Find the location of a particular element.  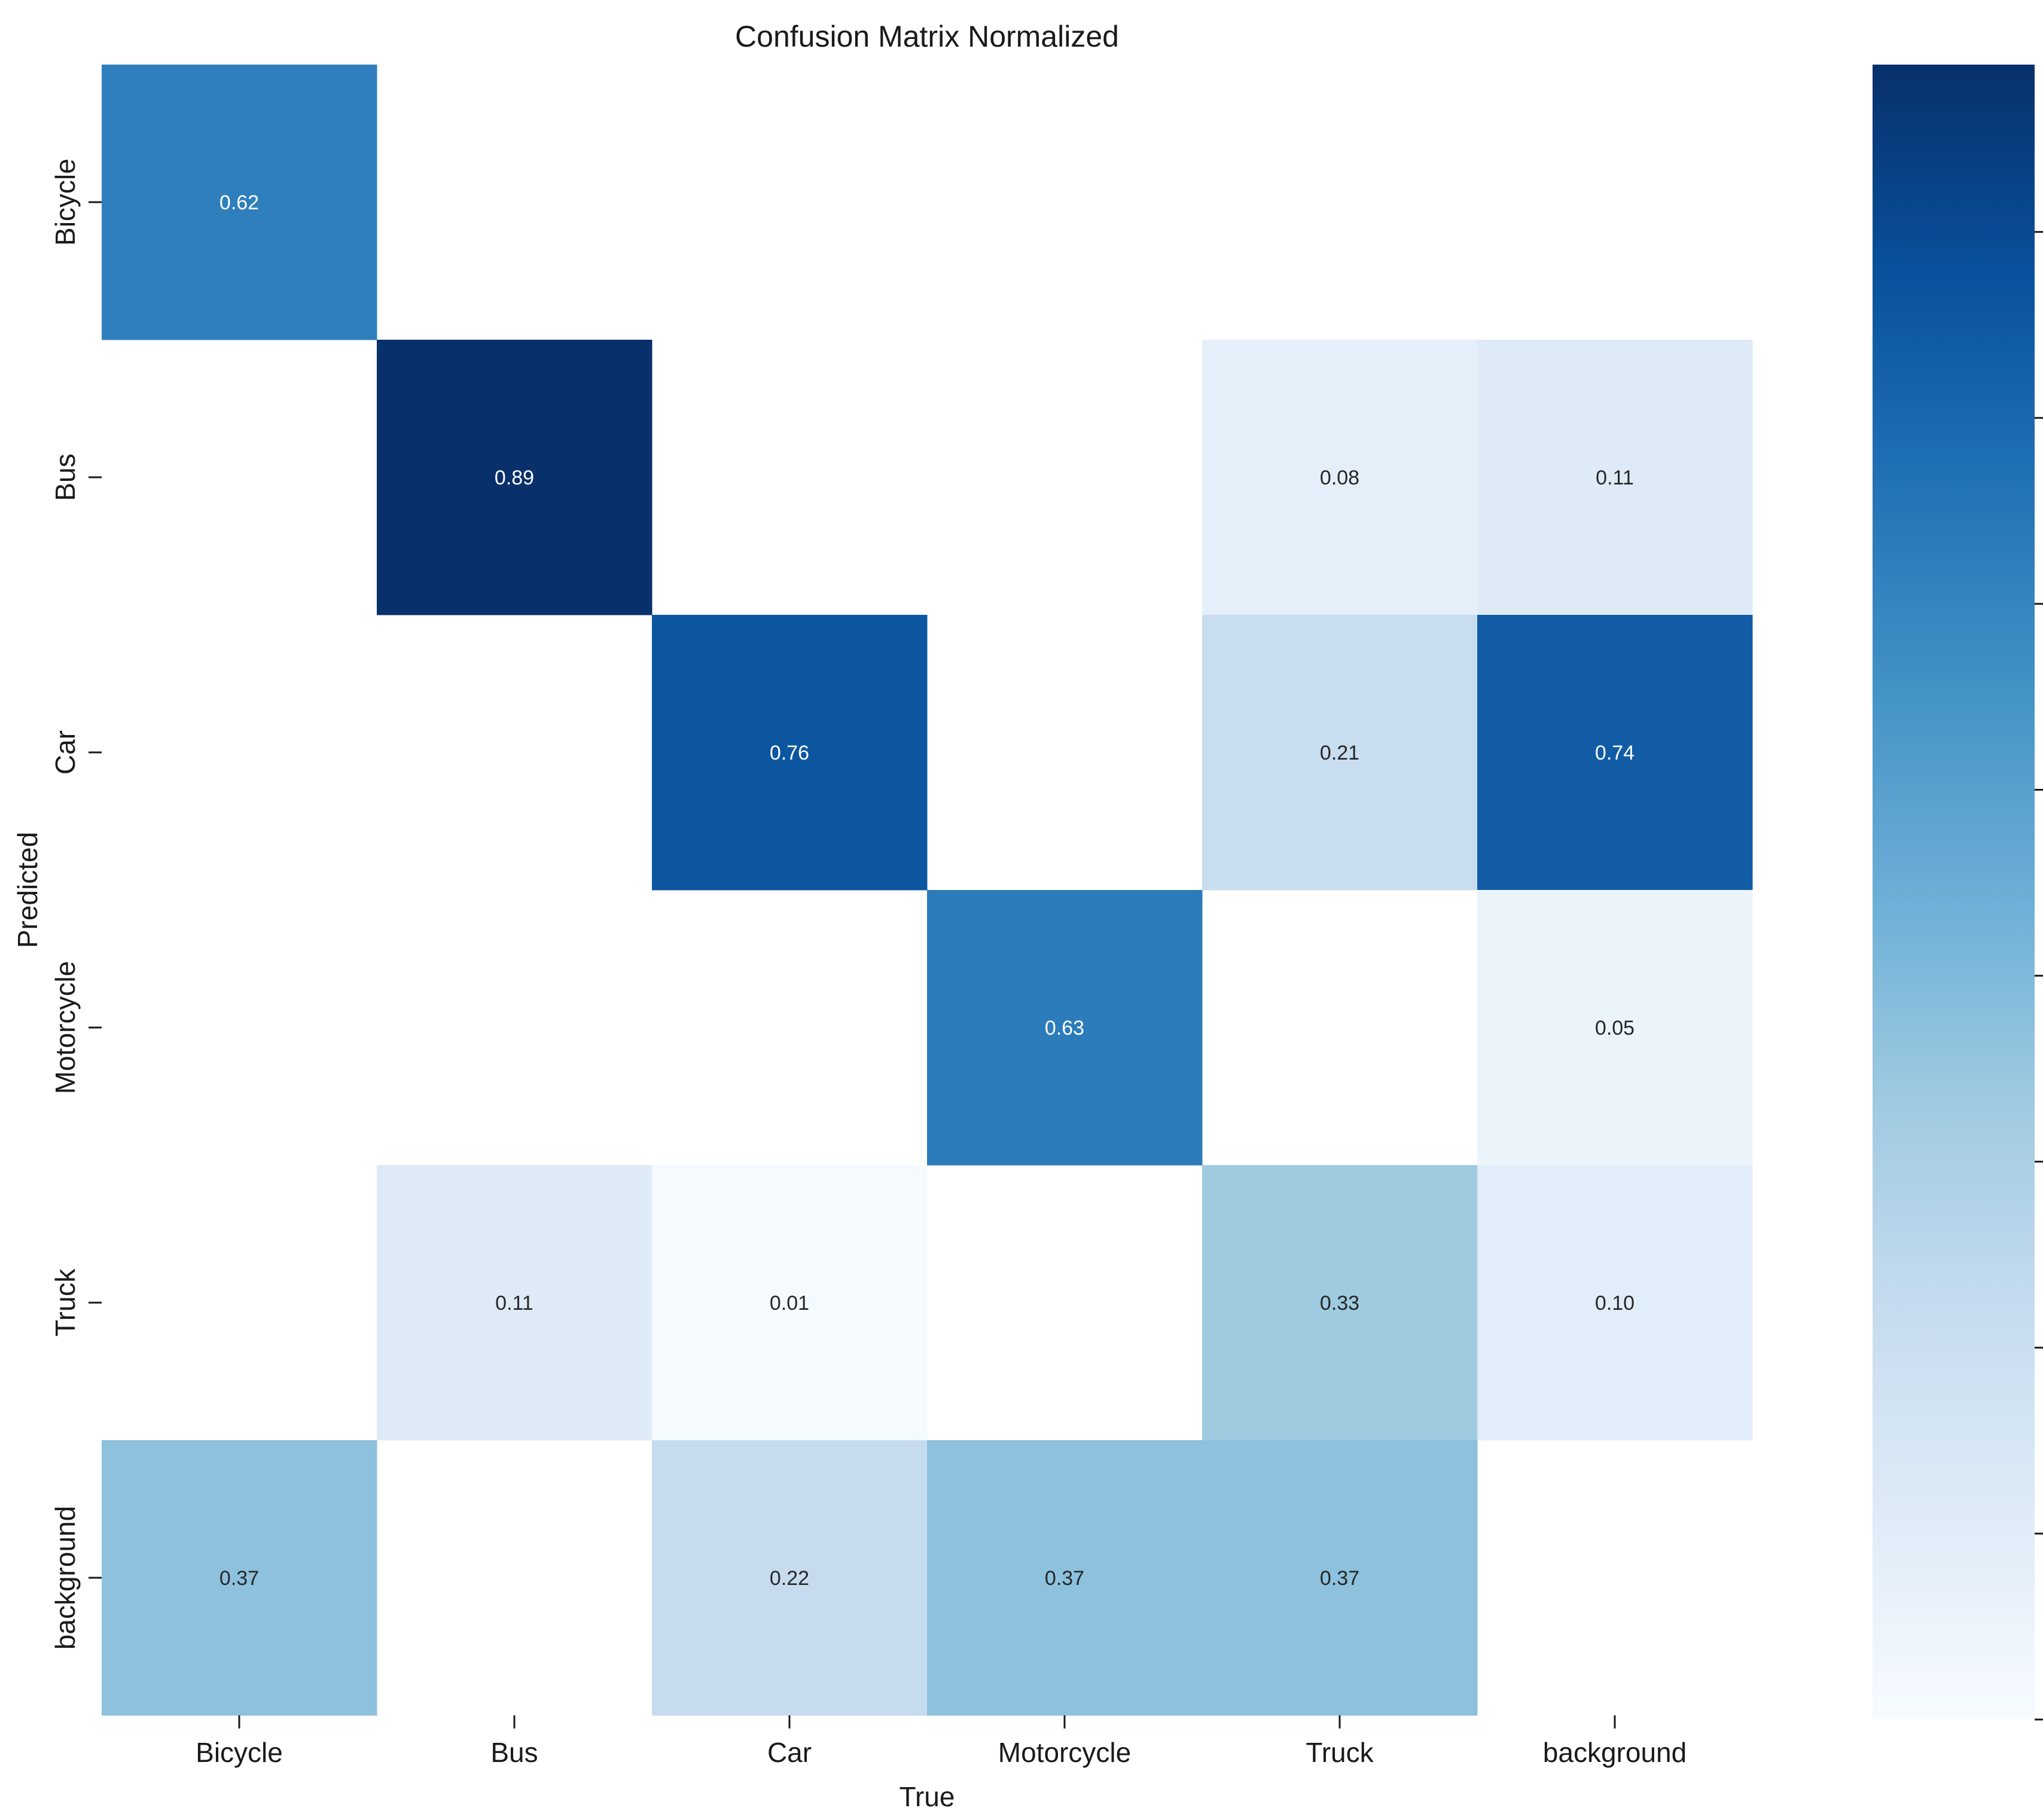

cell-value-label: 0.05 is located at coordinates (1615, 1028).